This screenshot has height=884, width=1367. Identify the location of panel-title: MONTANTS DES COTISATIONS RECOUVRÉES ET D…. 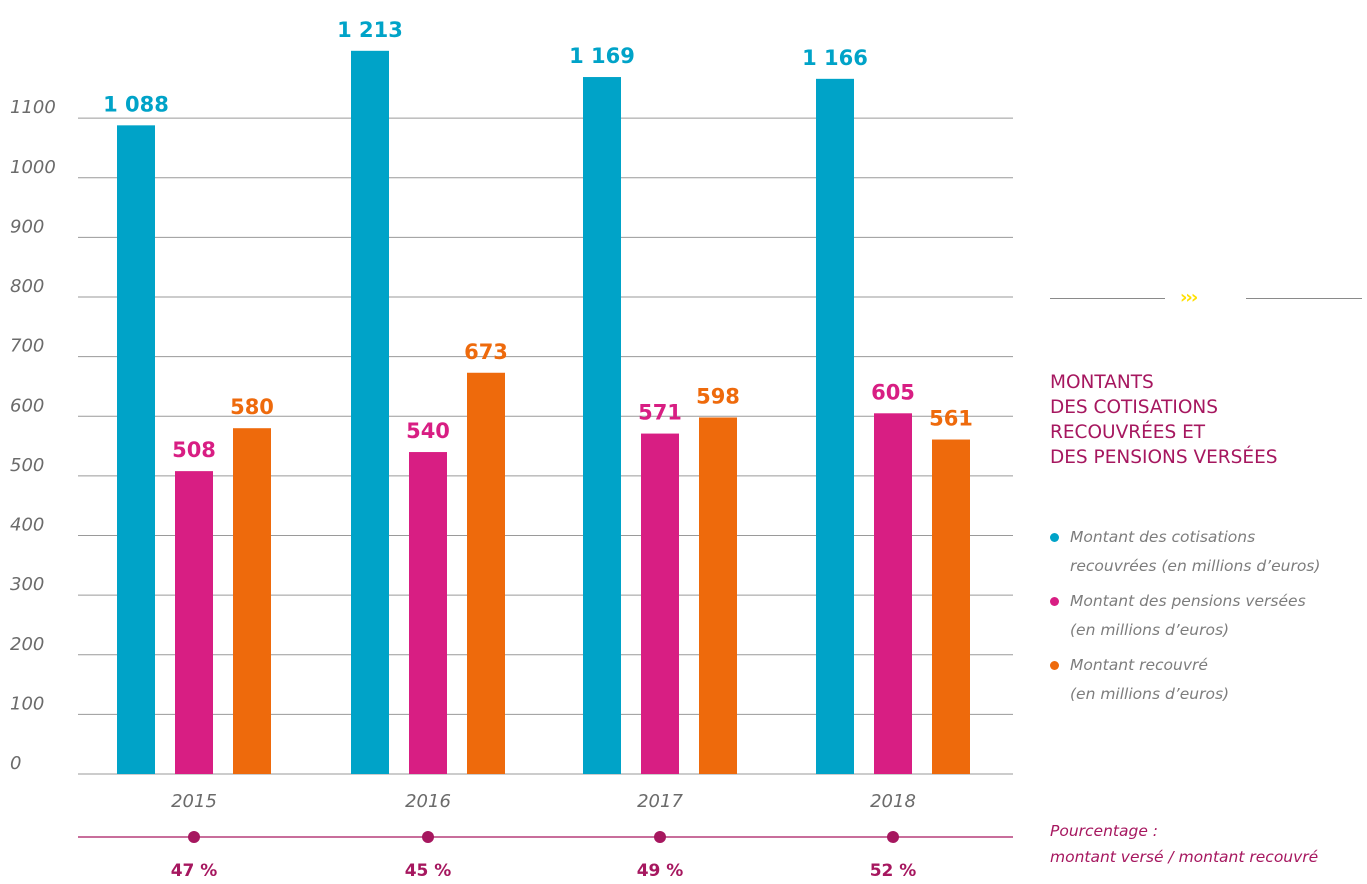
(1206, 420).